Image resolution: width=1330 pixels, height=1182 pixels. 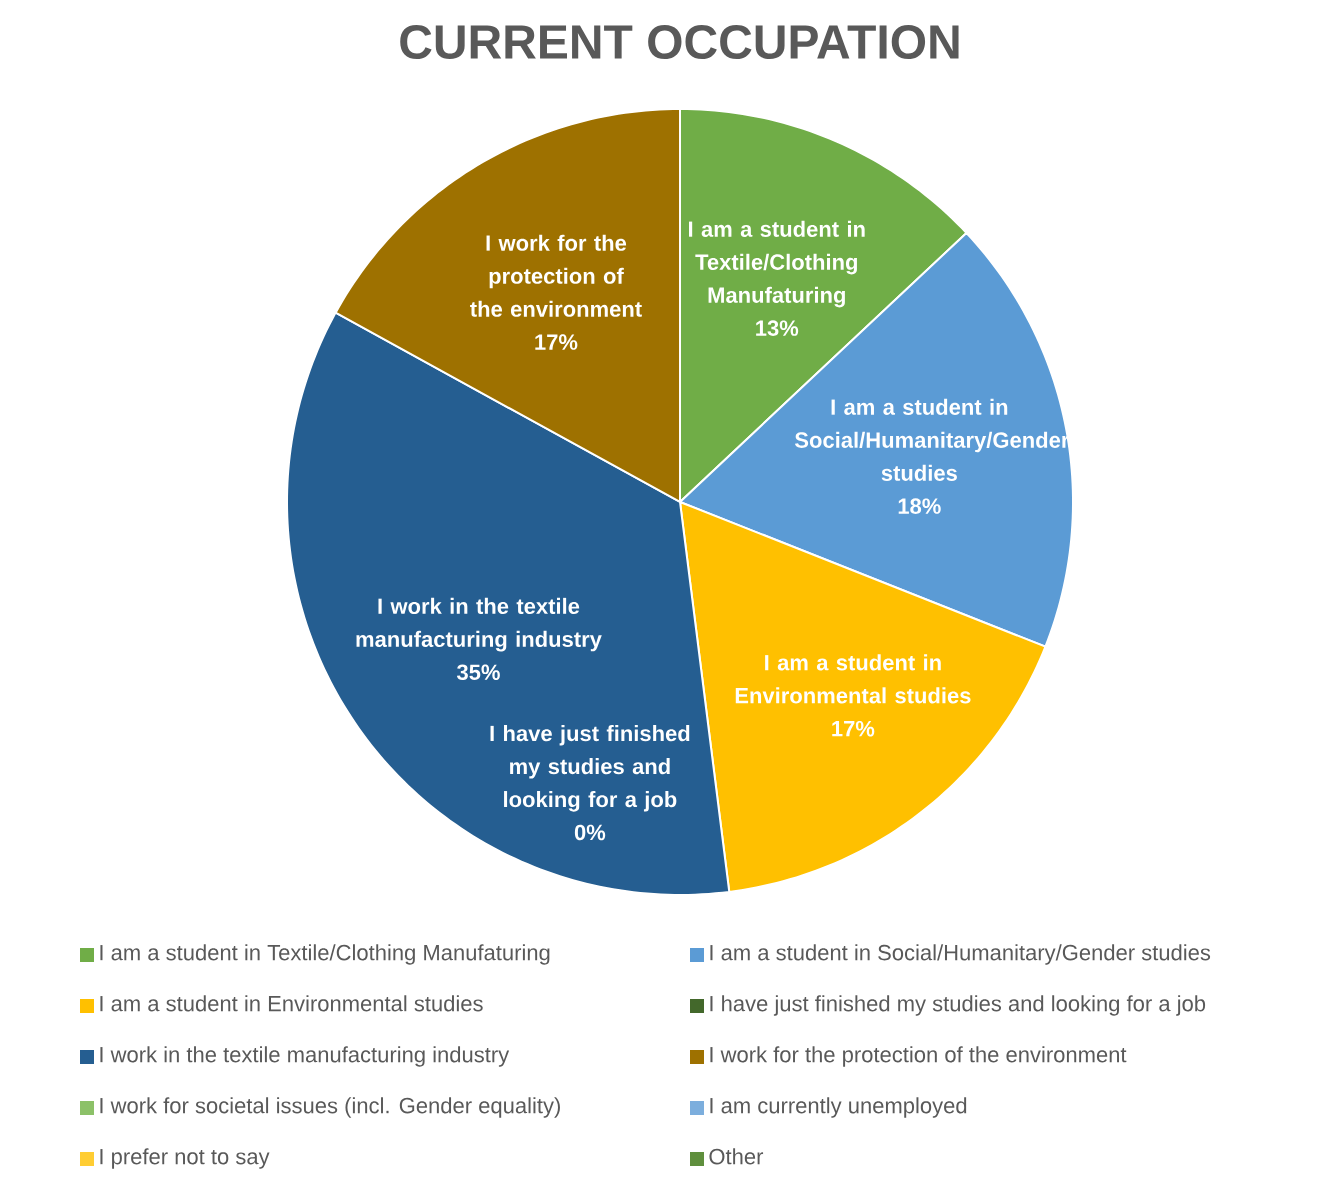 What do you see at coordinates (932, 439) in the screenshot?
I see `slice-label: I am a student in Social/Humanitary/Gender studies` at bounding box center [932, 439].